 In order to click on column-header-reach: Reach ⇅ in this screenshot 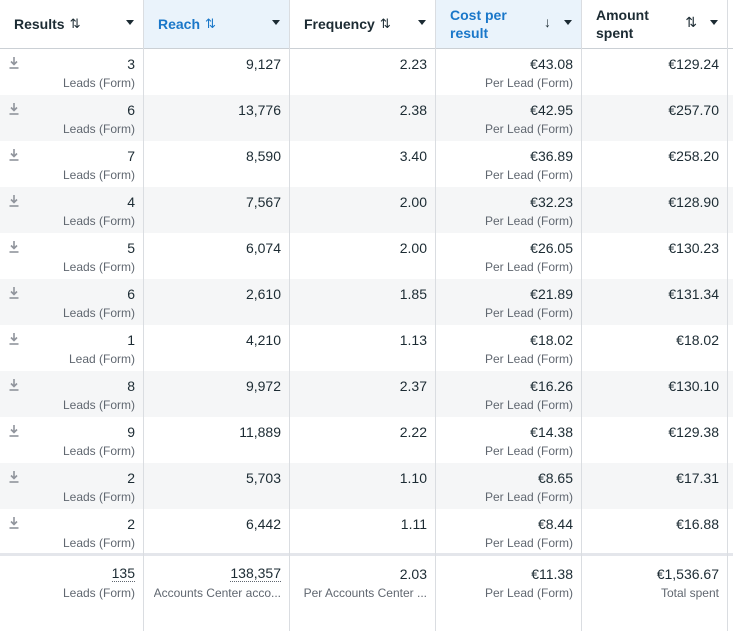, I will do `click(216, 24)`.